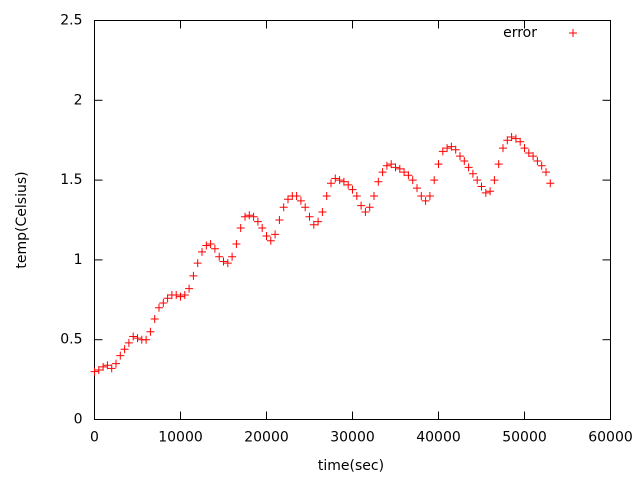 Image resolution: width=640 pixels, height=480 pixels. What do you see at coordinates (94, 438) in the screenshot?
I see `x-tick-label: 0` at bounding box center [94, 438].